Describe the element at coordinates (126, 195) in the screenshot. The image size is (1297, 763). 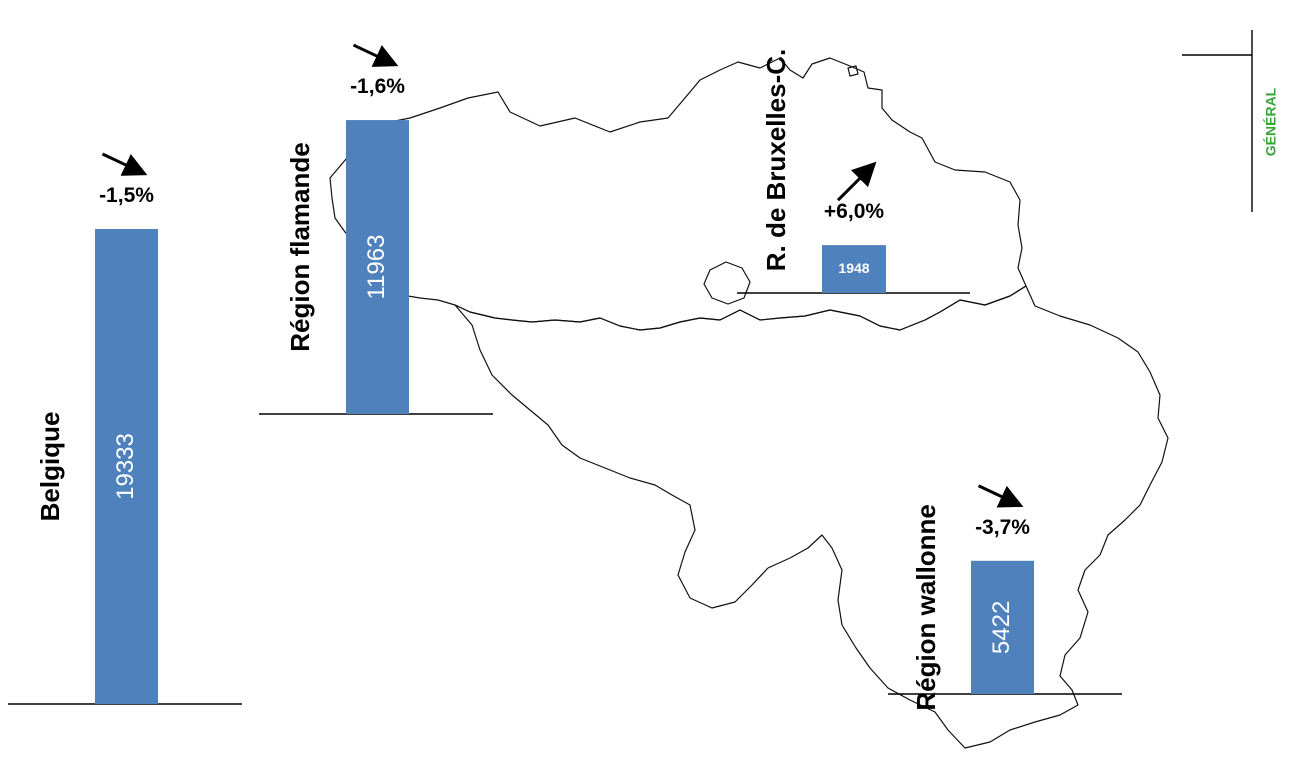
I see `change-label: -1,5%` at that location.